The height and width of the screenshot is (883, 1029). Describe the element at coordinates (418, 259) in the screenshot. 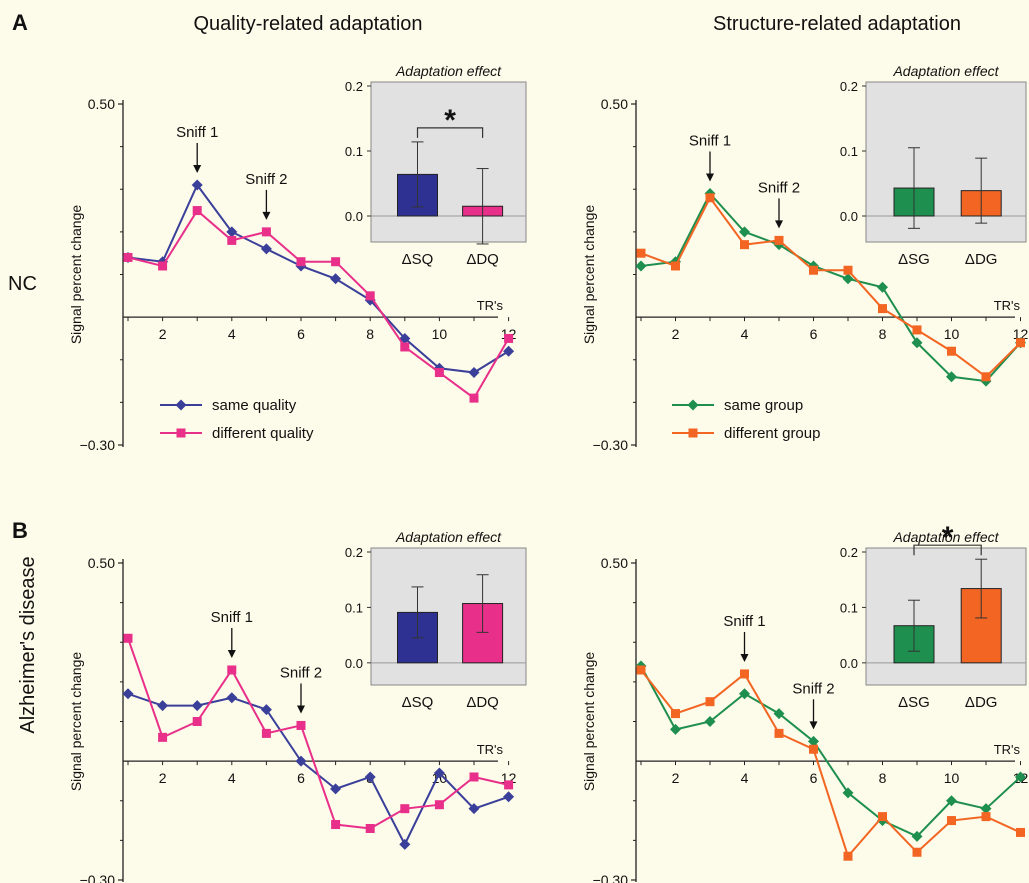

I see `inset-category-label: ΔSQ` at that location.